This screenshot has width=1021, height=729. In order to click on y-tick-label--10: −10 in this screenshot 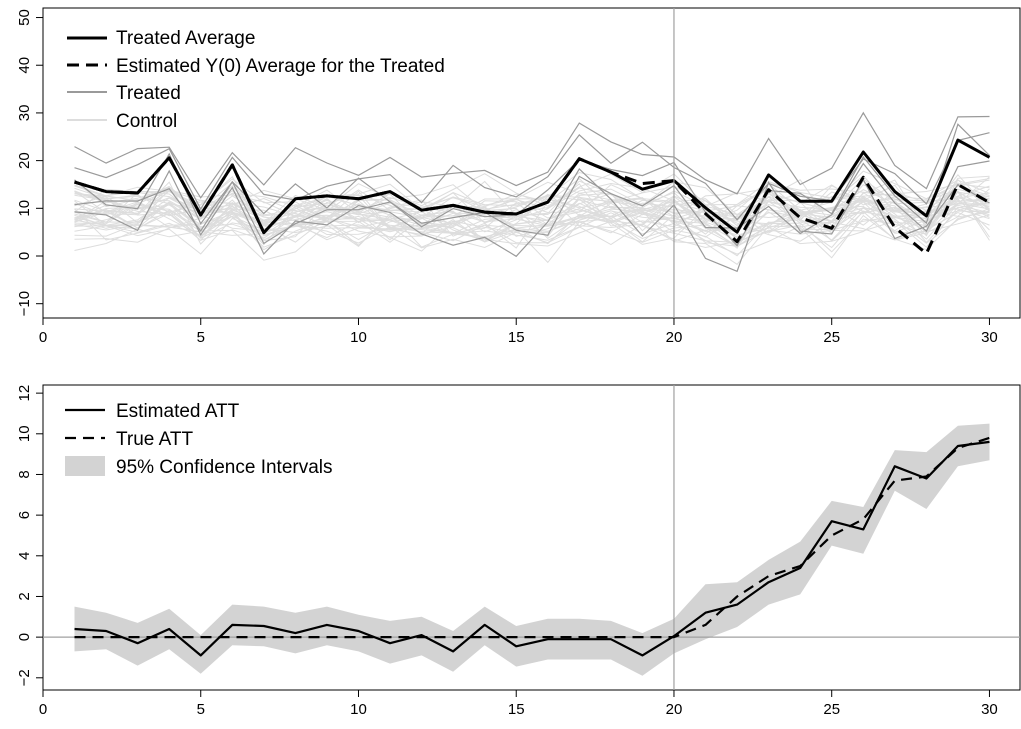, I will do `click(24, 303)`.